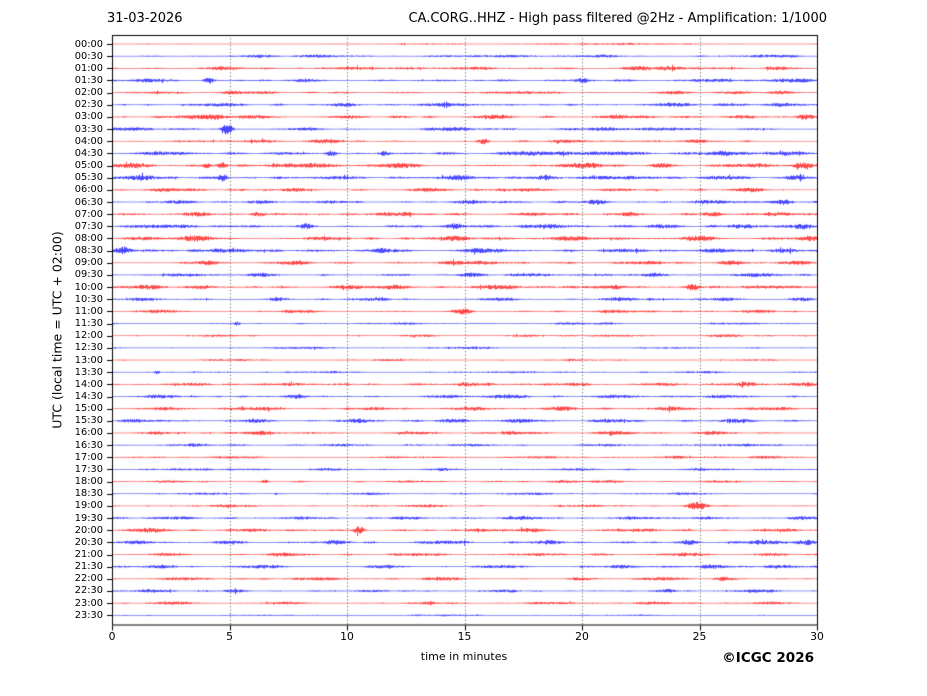 The height and width of the screenshot is (696, 927). Describe the element at coordinates (229, 636) in the screenshot. I see `x-tick-label: 5` at that location.